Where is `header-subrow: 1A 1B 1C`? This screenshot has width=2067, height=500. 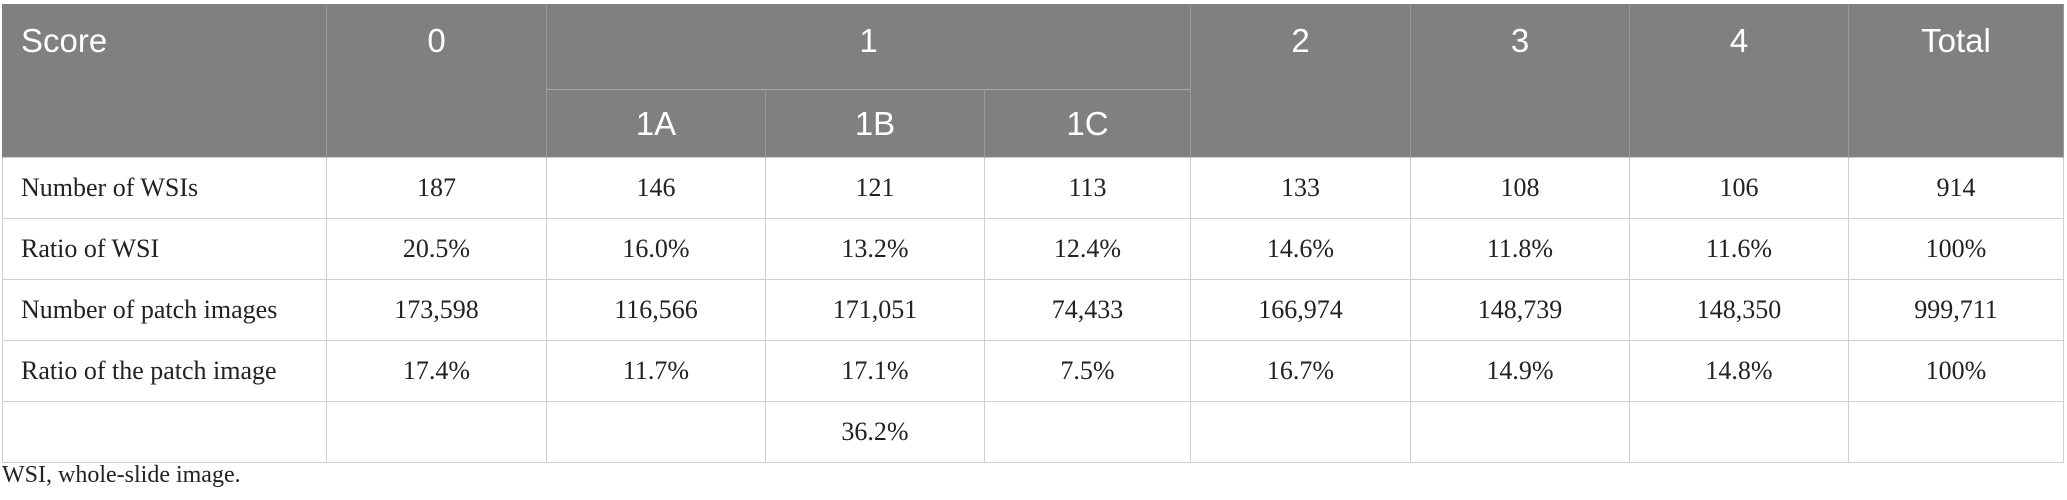
header-subrow: 1A 1B 1C is located at coordinates (1033, 123).